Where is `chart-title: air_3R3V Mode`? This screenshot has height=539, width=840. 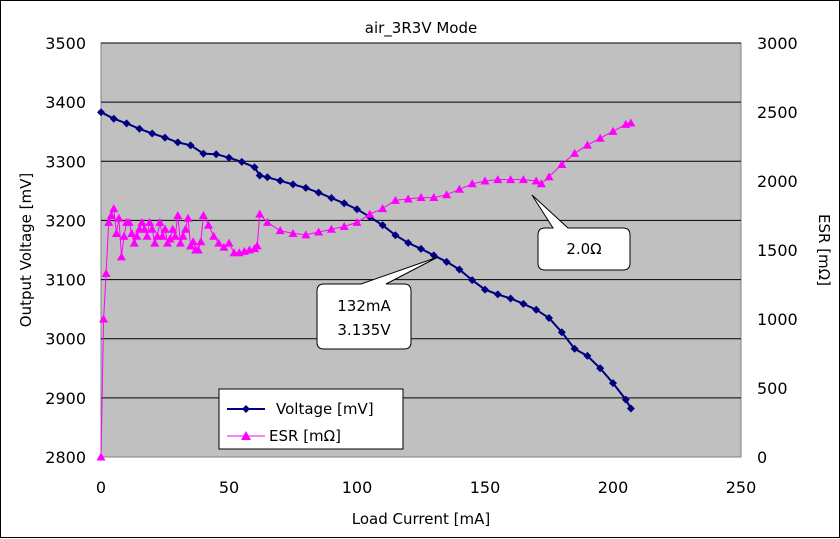 chart-title: air_3R3V Mode is located at coordinates (421, 28).